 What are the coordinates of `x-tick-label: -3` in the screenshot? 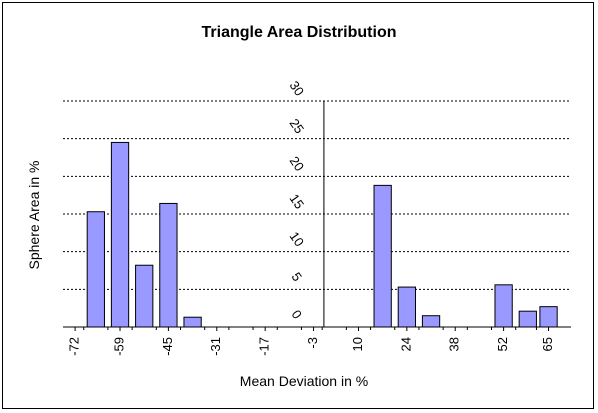 It's located at (312, 343).